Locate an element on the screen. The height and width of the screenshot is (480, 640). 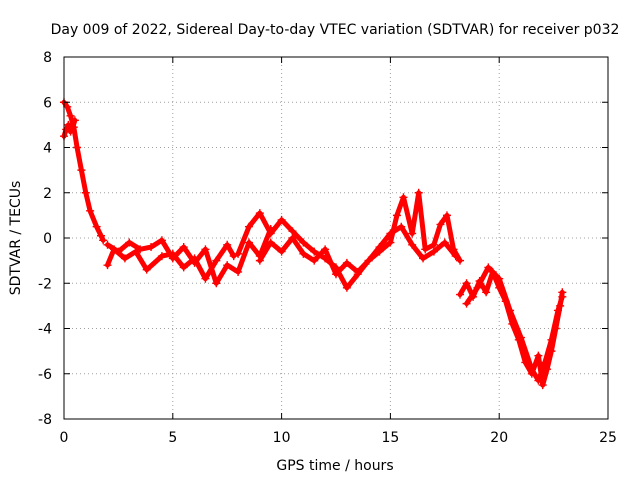
y-tick-labels: -8 -6 -4 -2 0 2 4 6 8 is located at coordinates (45, 239).